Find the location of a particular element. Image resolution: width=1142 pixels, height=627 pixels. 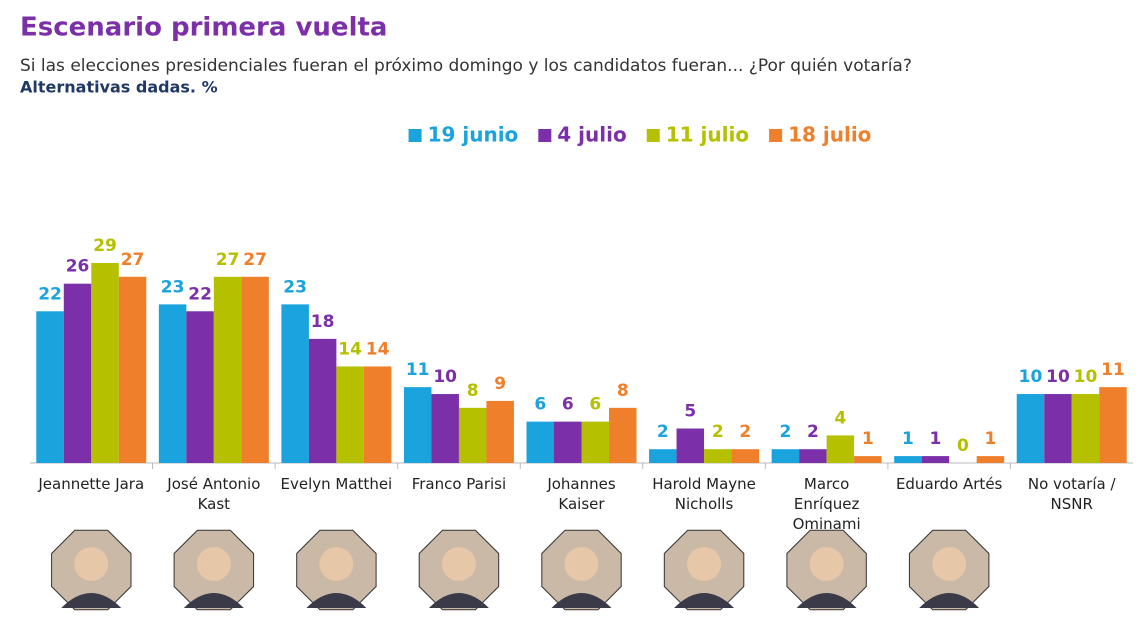

x-tick-label: Evelyn Matthei is located at coordinates (336, 484).